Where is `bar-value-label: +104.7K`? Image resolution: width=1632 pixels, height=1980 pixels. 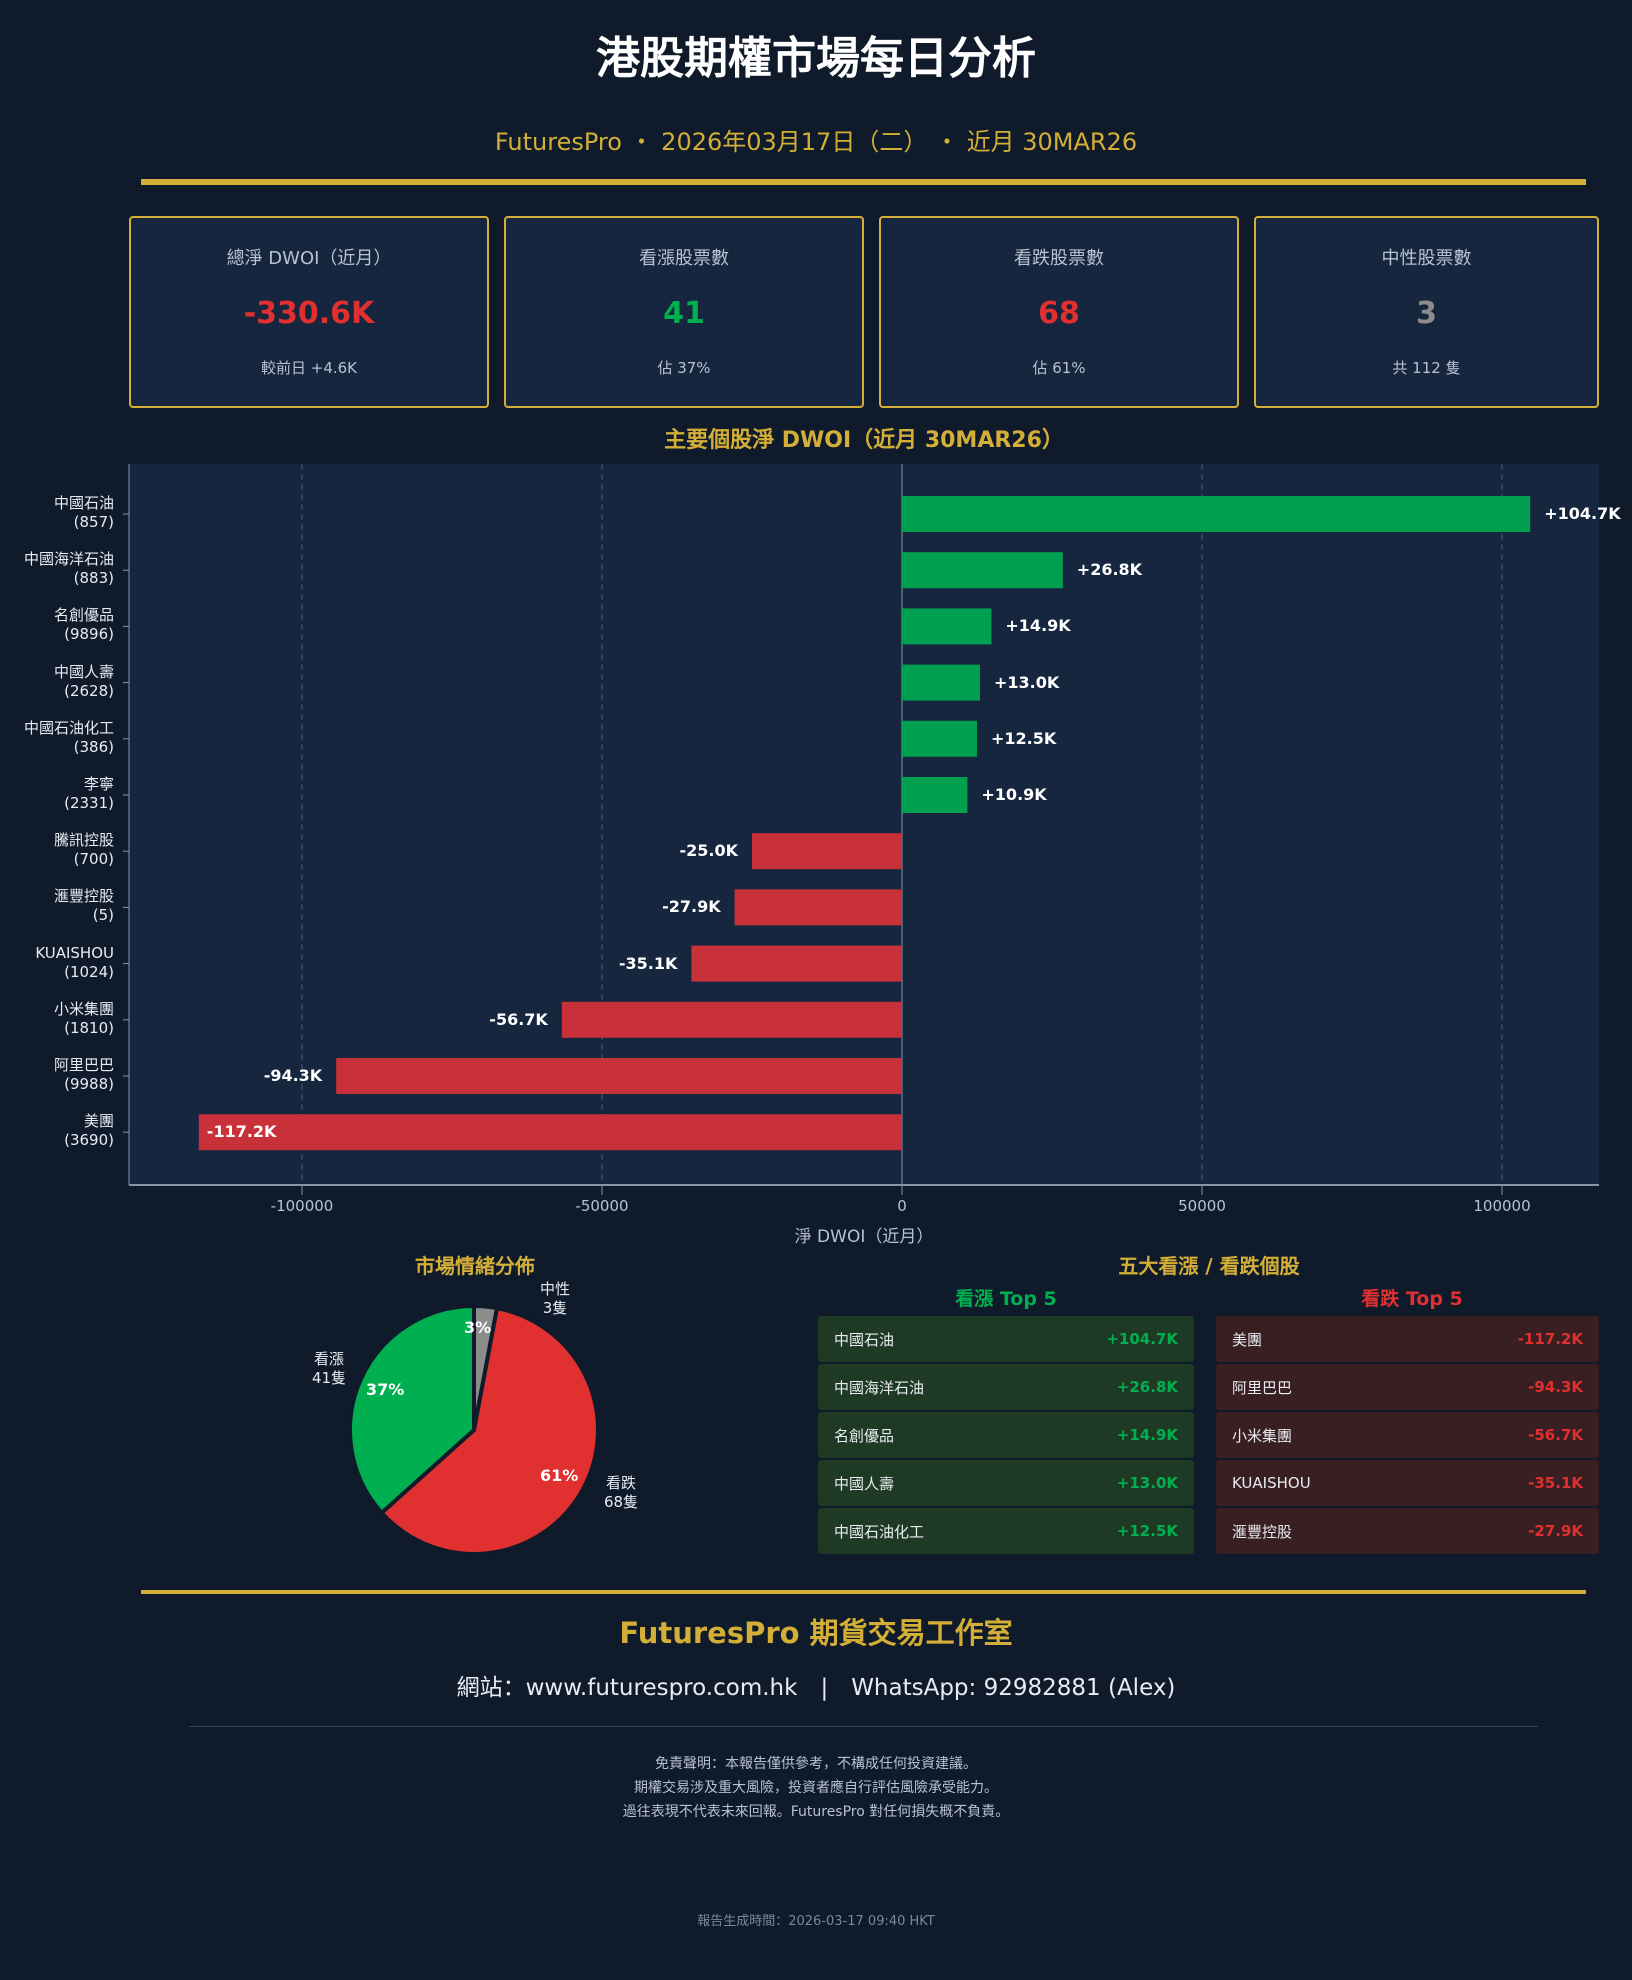 bar-value-label: +104.7K is located at coordinates (1582, 513).